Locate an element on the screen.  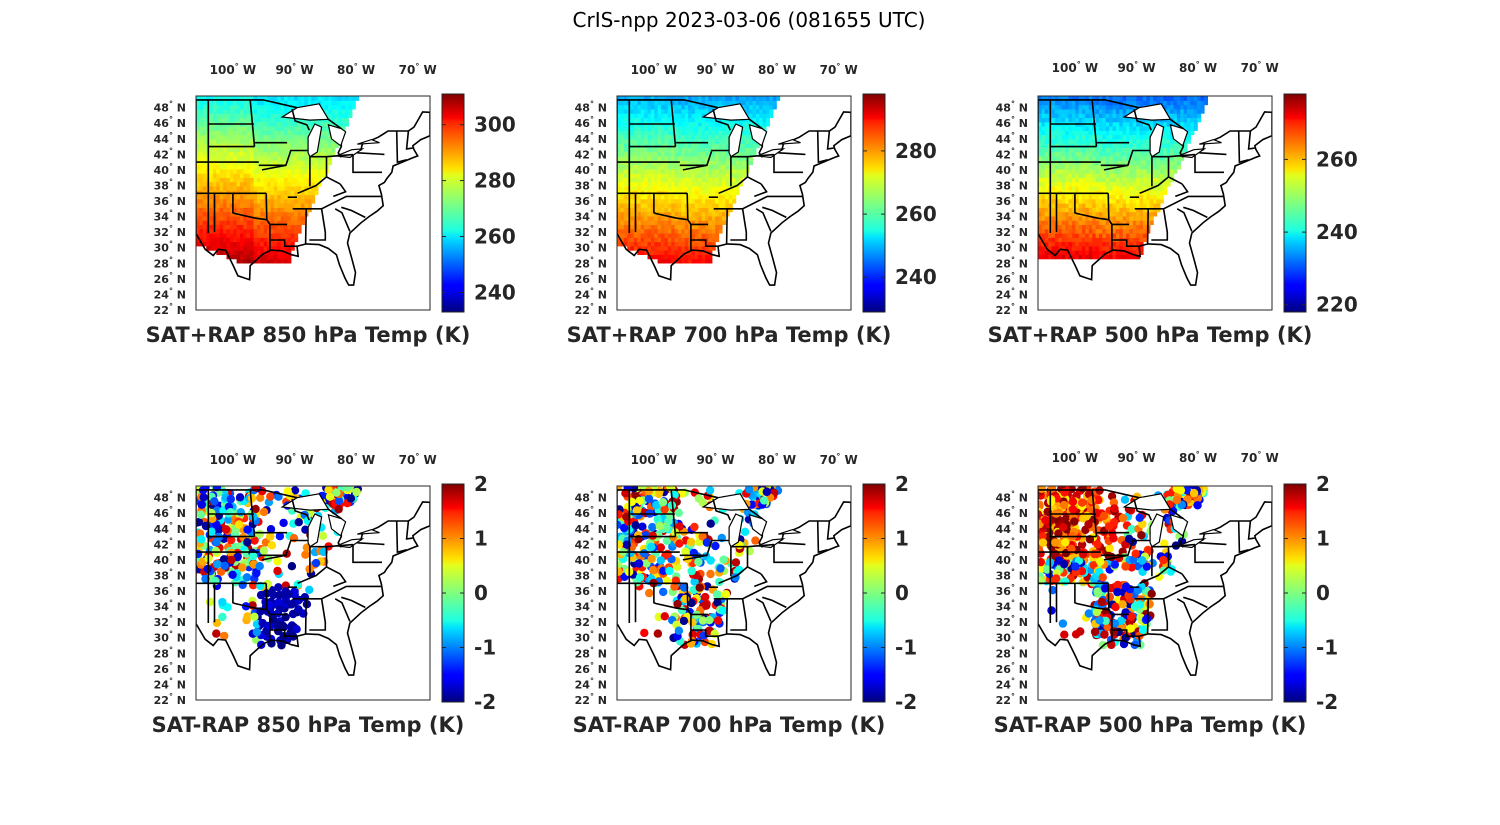
difference-point is located at coordinates (231, 540).